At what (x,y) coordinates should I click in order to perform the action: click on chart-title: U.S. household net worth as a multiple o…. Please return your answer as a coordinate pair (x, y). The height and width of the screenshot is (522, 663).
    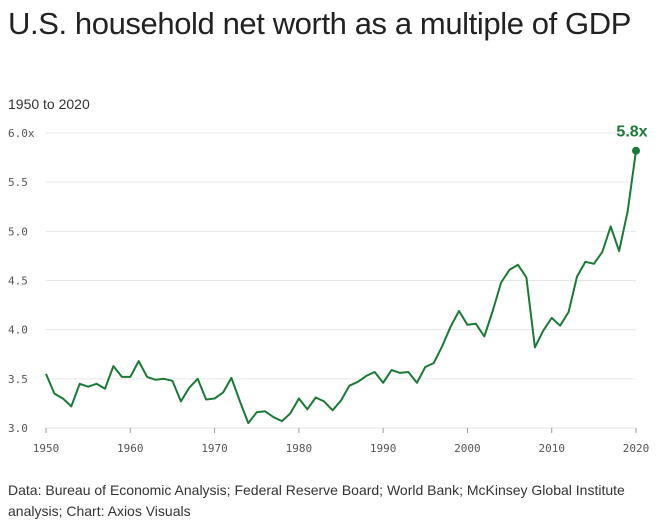
    Looking at the image, I should click on (319, 23).